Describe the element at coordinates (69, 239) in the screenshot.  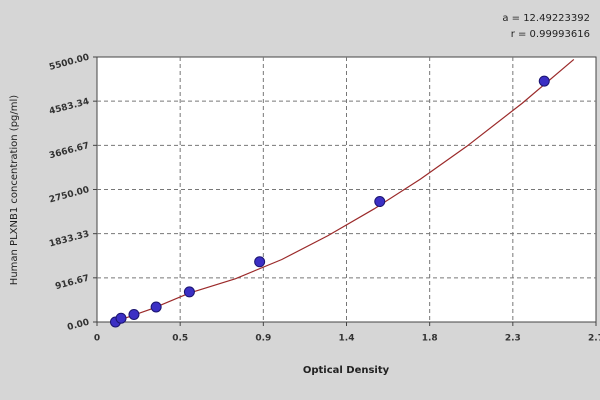
I see `y-tick-label: 1833.33` at that location.